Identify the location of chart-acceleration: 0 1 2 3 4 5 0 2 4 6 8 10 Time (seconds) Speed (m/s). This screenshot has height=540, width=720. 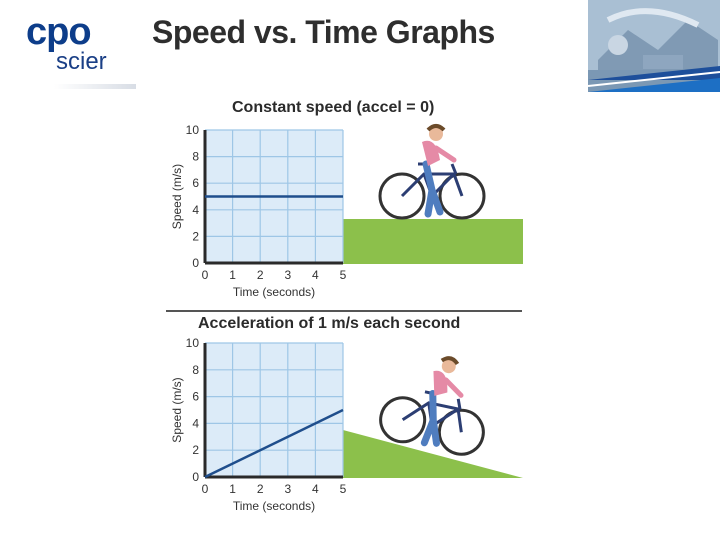
(258, 424).